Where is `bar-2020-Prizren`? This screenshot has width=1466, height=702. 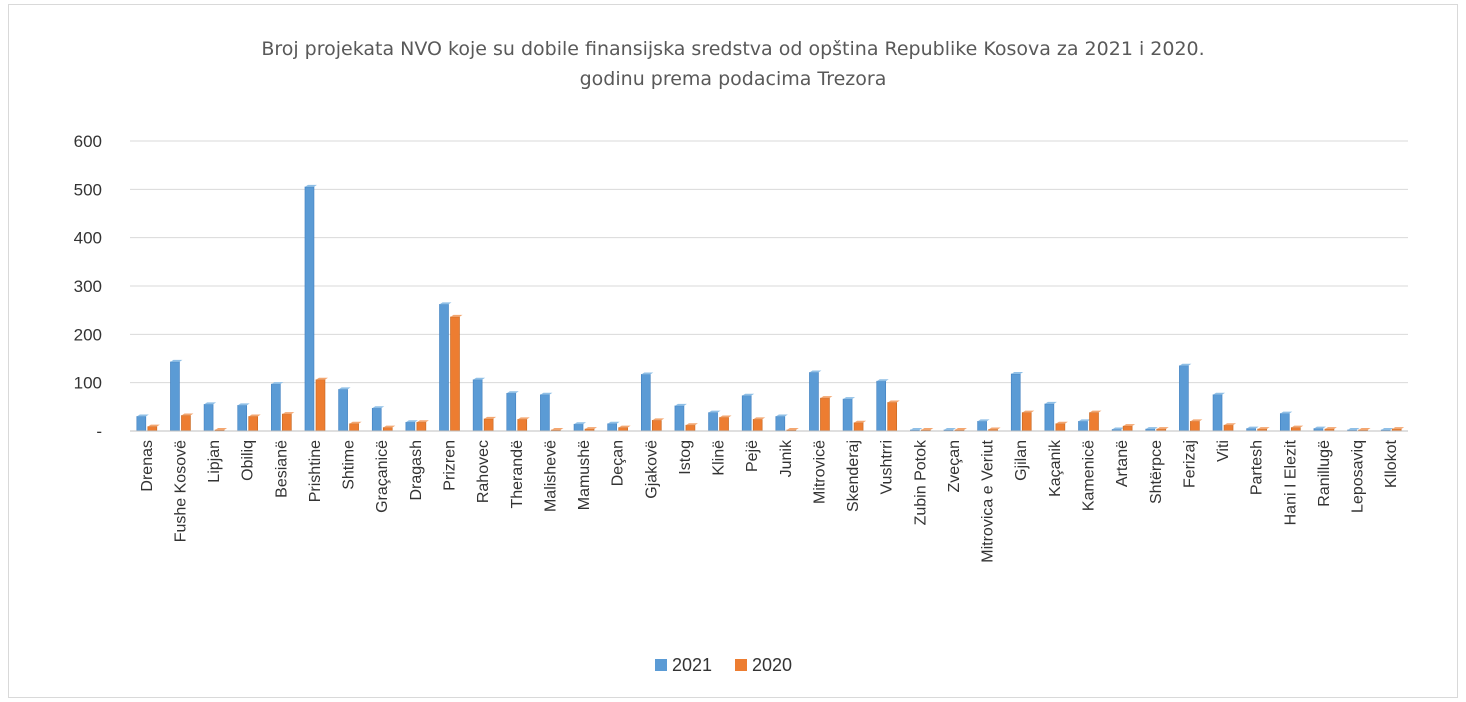 bar-2020-Prizren is located at coordinates (456, 373).